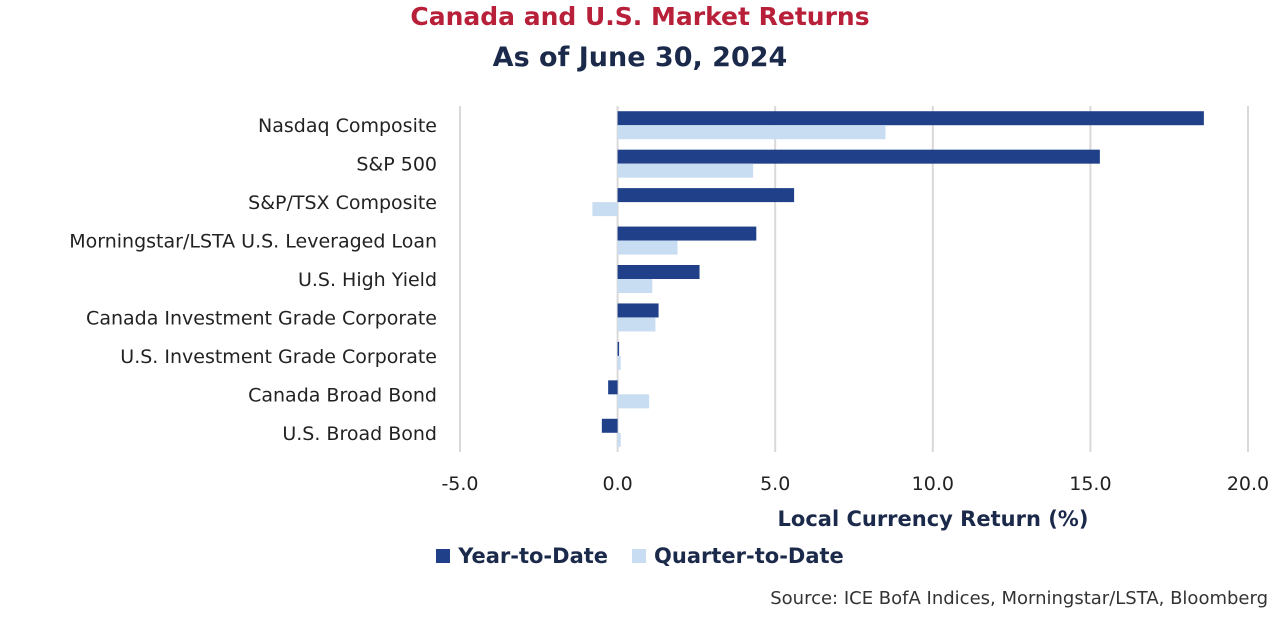 Image resolution: width=1280 pixels, height=619 pixels. I want to click on legend-swatch-qtd, so click(639, 556).